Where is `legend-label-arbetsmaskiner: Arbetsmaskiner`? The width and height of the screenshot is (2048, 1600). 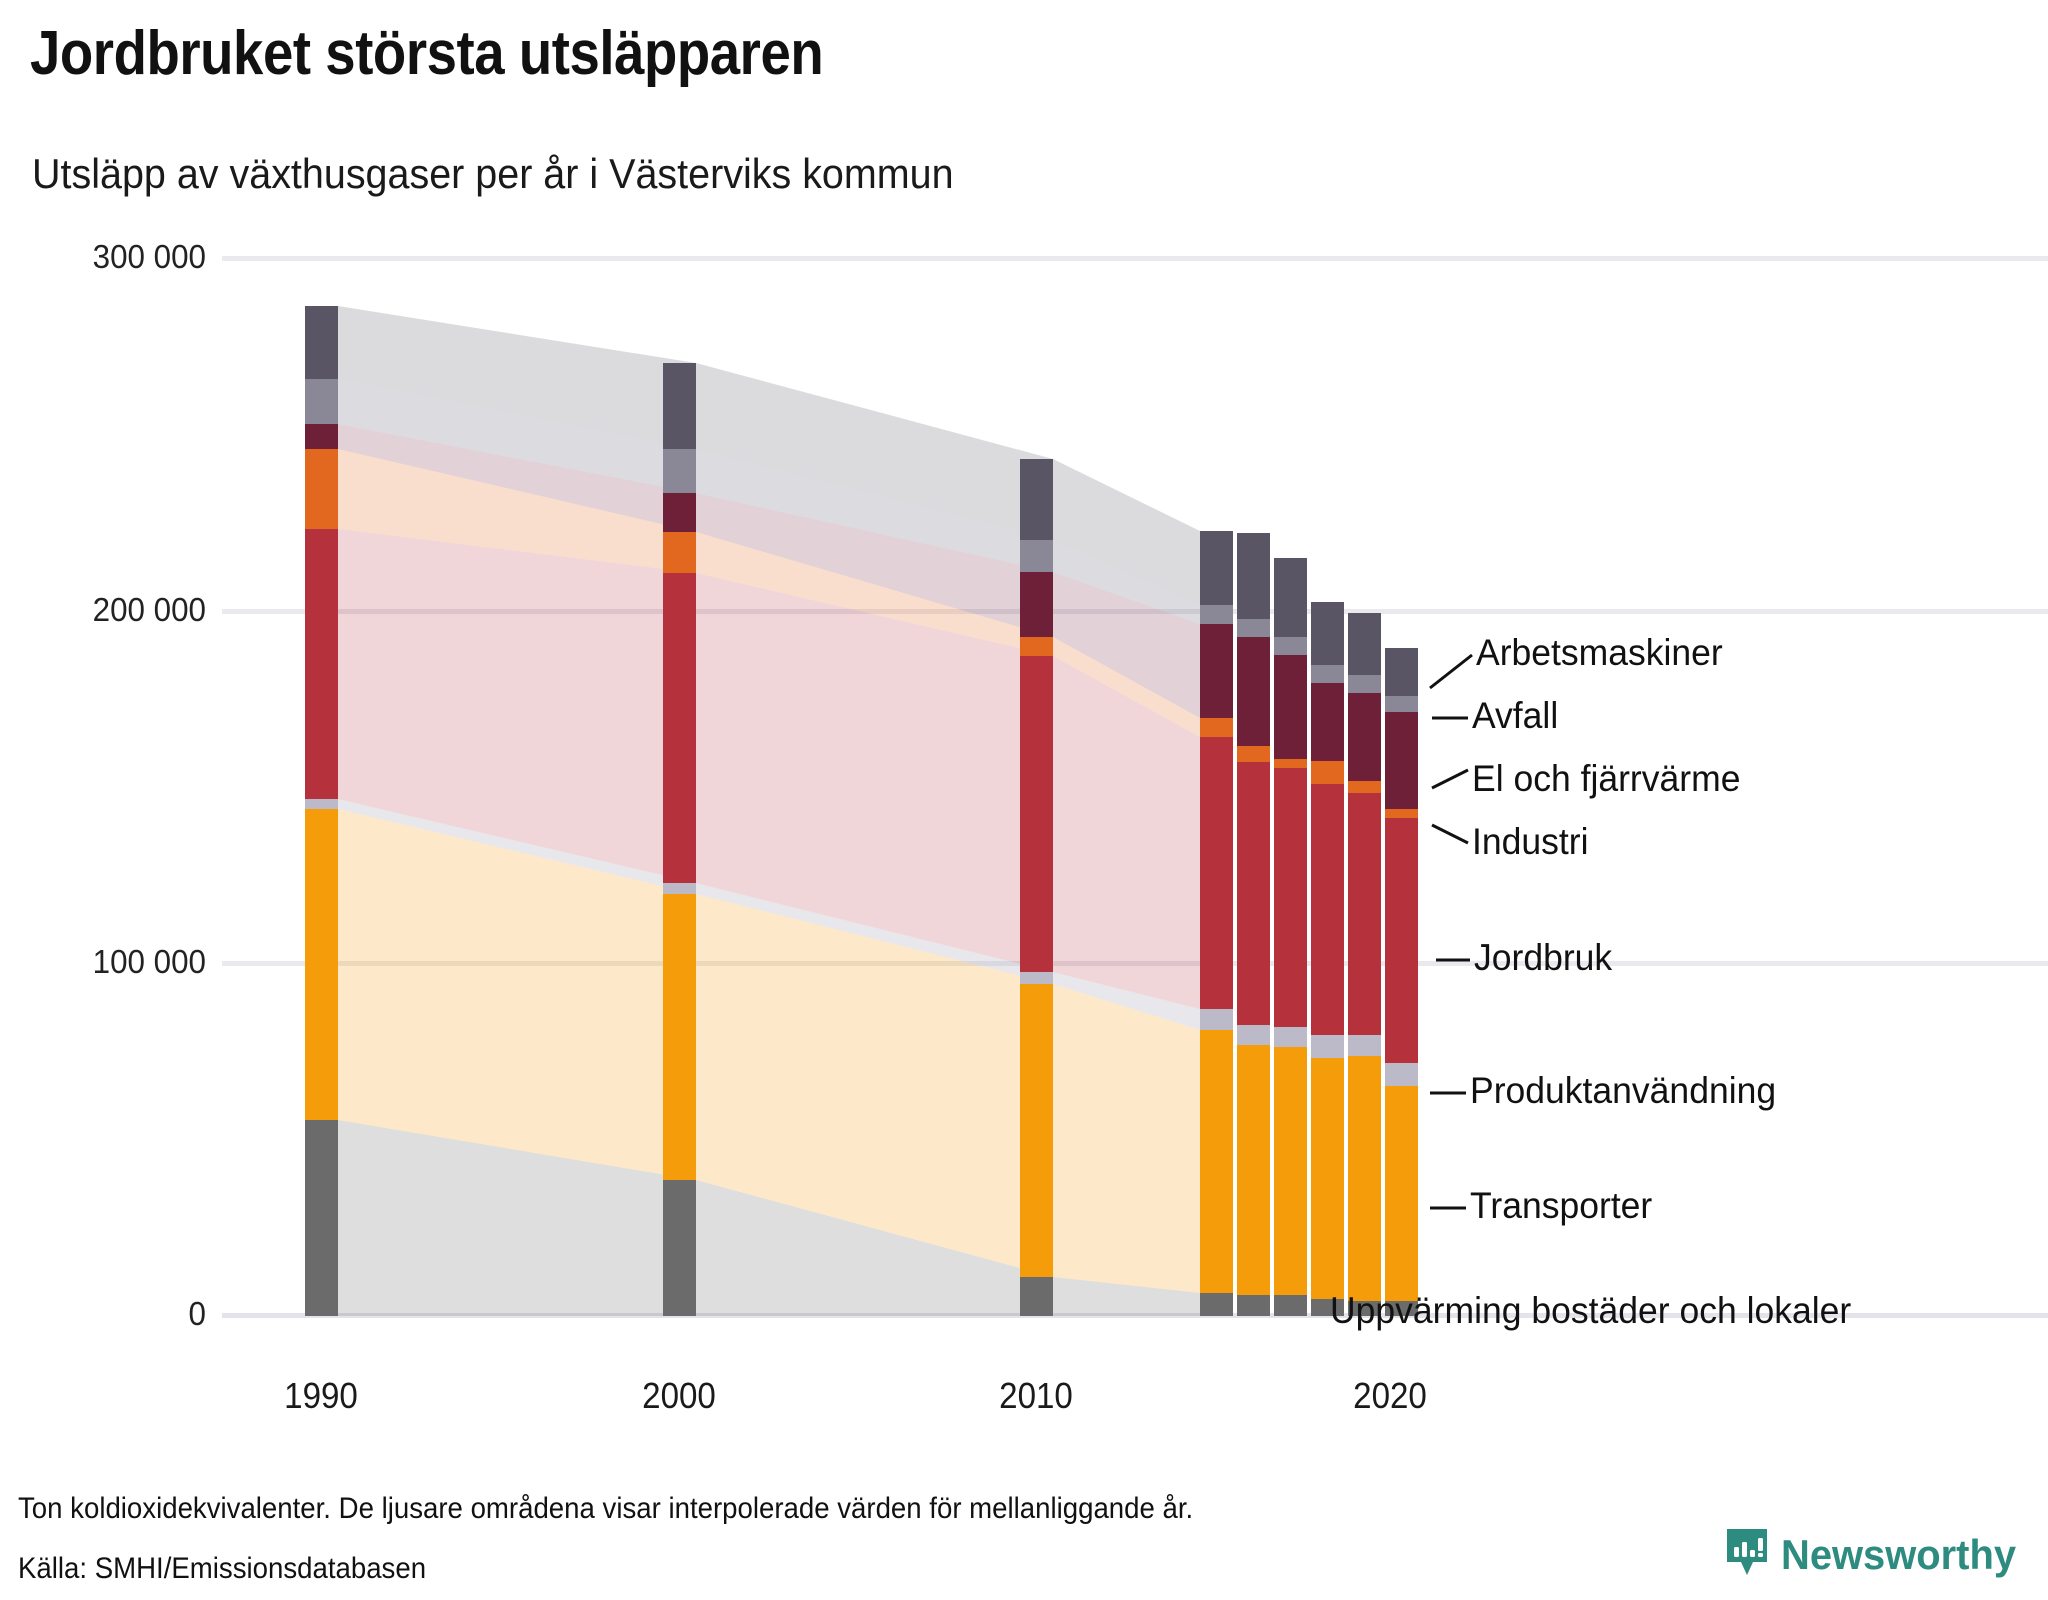
legend-label-arbetsmaskiner: Arbetsmaskiner is located at coordinates (1599, 652).